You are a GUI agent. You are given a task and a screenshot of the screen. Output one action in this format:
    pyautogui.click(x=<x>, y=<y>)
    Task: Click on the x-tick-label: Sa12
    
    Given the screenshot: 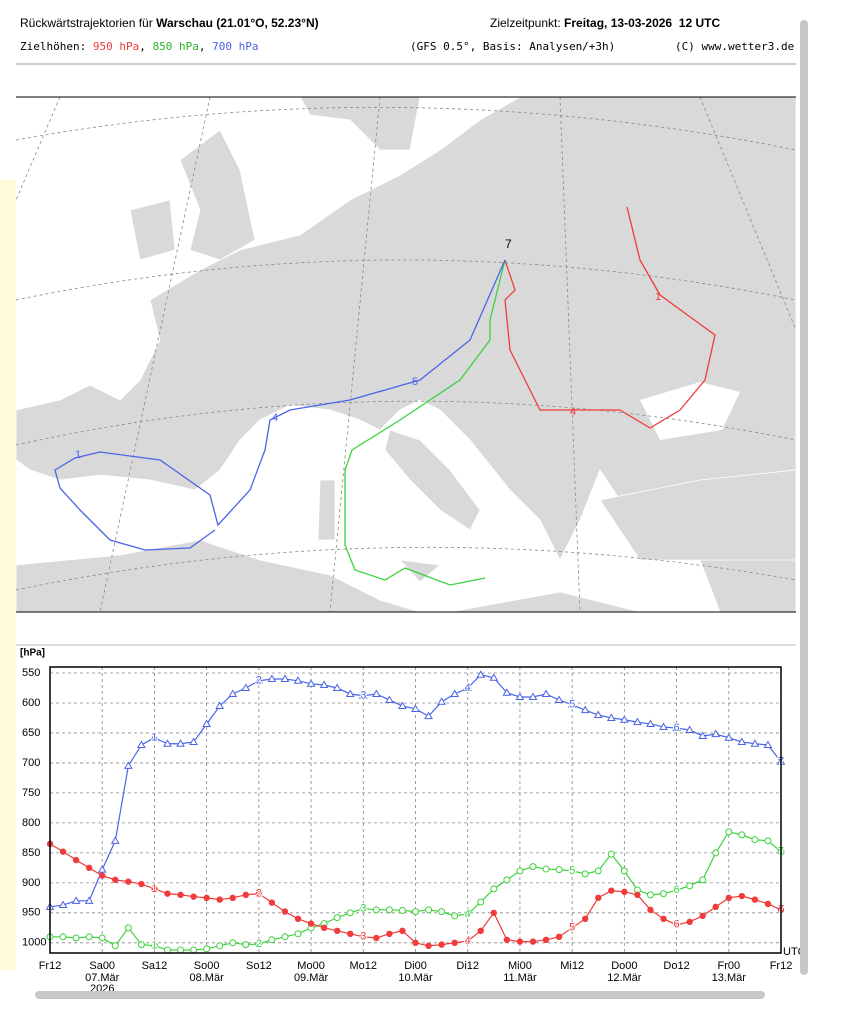 What is the action you would take?
    pyautogui.click(x=155, y=966)
    